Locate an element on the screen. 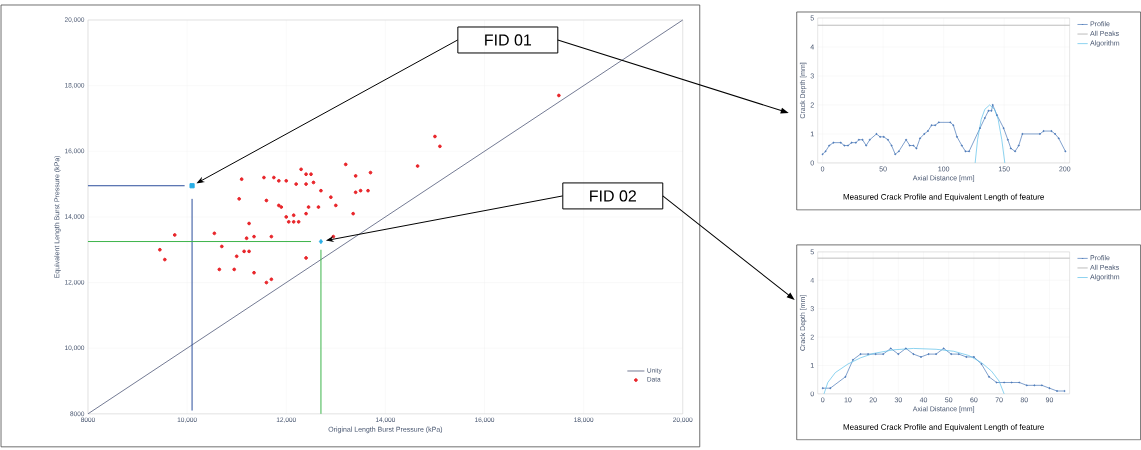  annotation: FID 02 is located at coordinates (613, 196).